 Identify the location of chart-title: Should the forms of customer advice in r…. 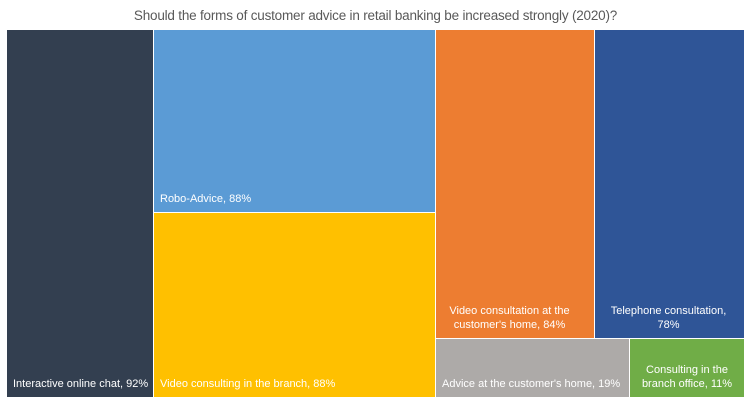
(375, 15).